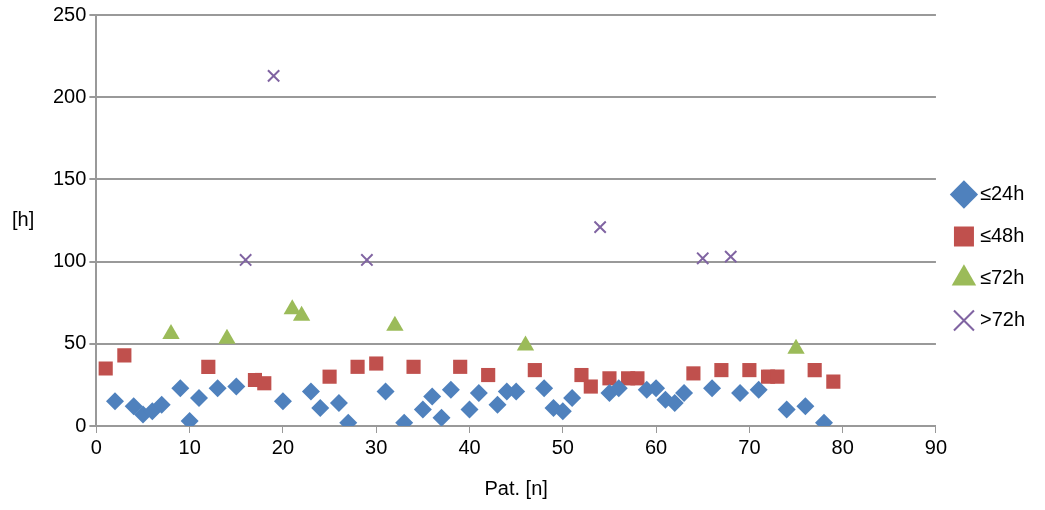  I want to click on x-tick-label: 20, so click(283, 446).